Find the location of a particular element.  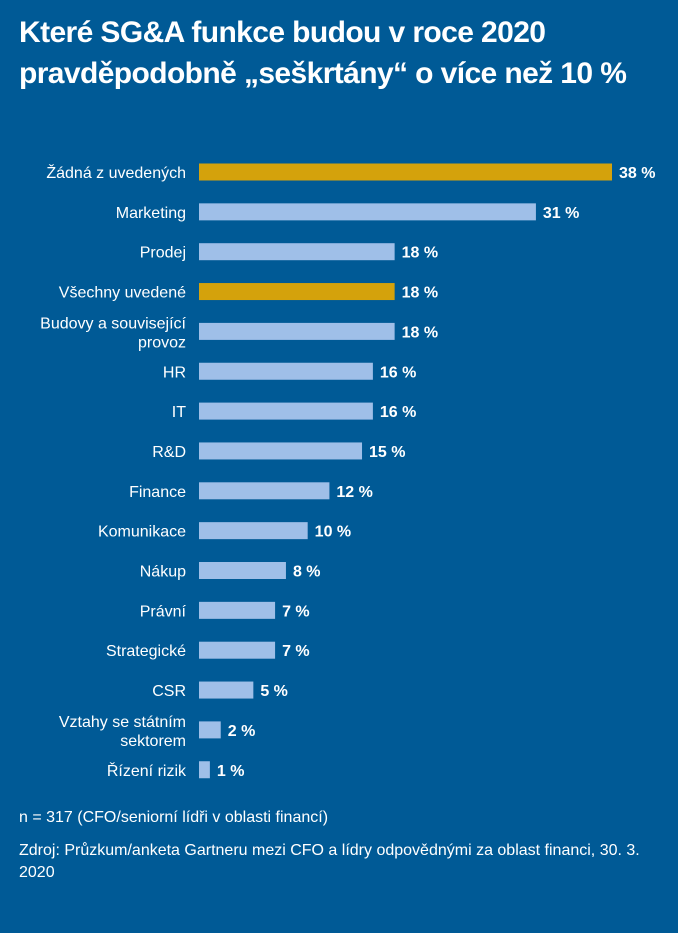

category-label: R&D is located at coordinates (169, 452).